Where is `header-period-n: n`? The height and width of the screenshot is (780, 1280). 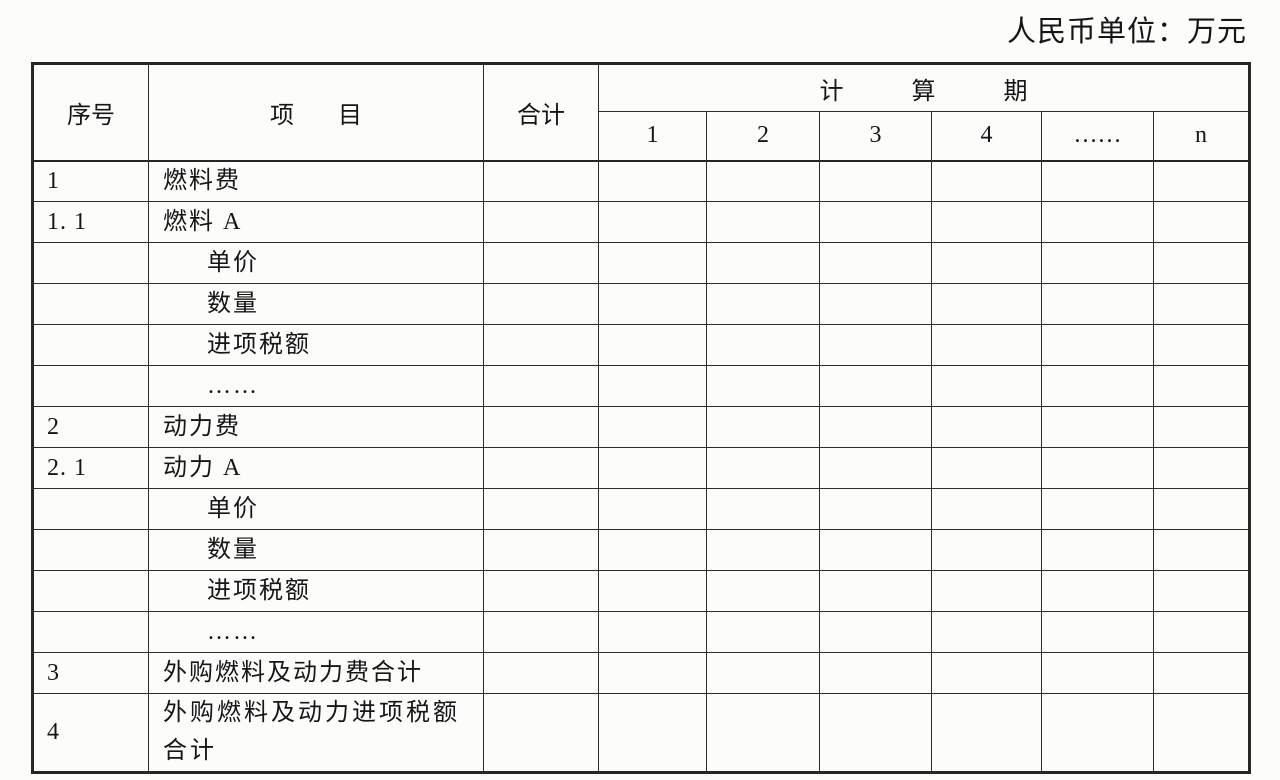 header-period-n: n is located at coordinates (1201, 136).